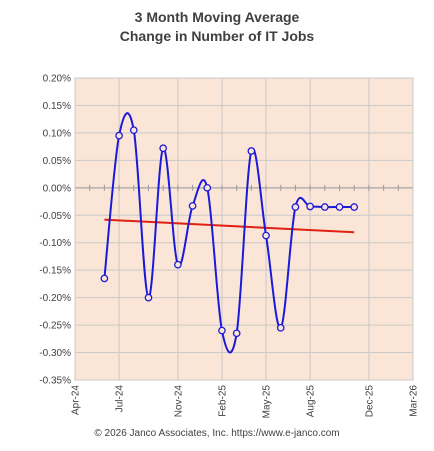 Image resolution: width=434 pixels, height=451 pixels. I want to click on y-tick-label: -0.35%, so click(55, 381).